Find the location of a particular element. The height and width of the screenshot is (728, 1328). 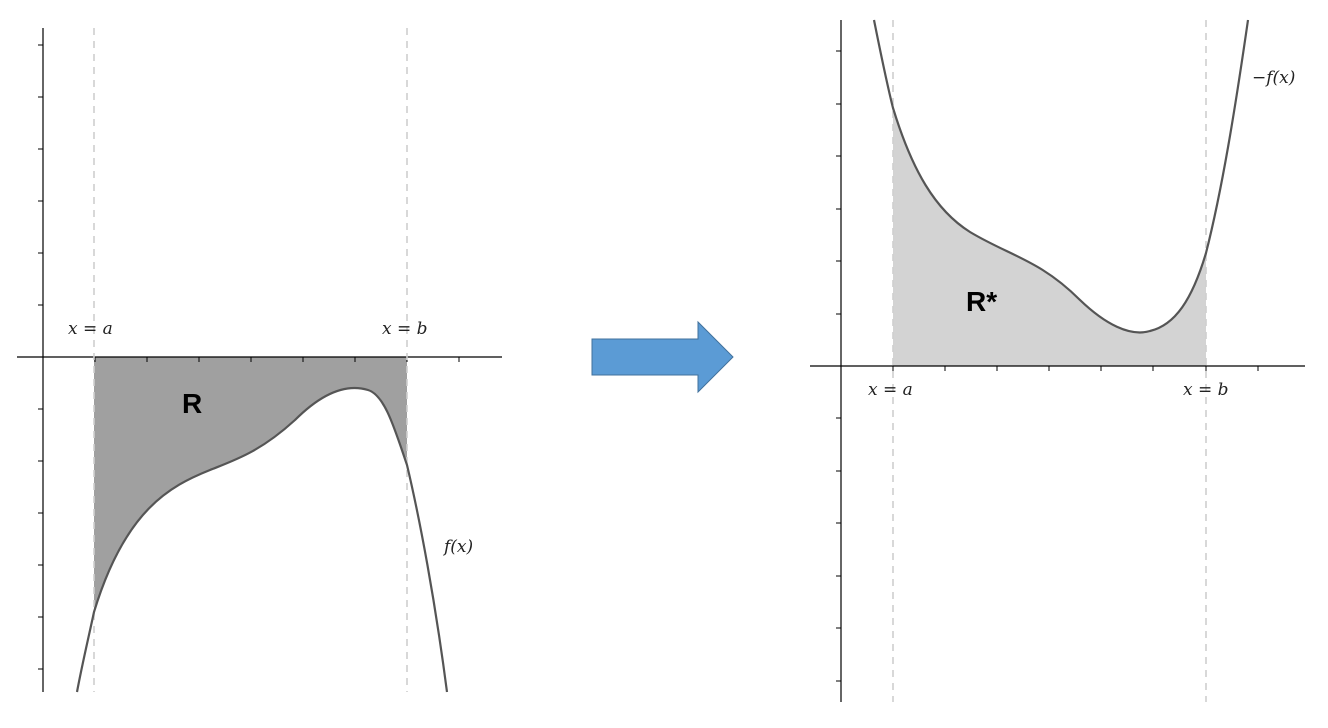

curve-f is located at coordinates (262, 539).